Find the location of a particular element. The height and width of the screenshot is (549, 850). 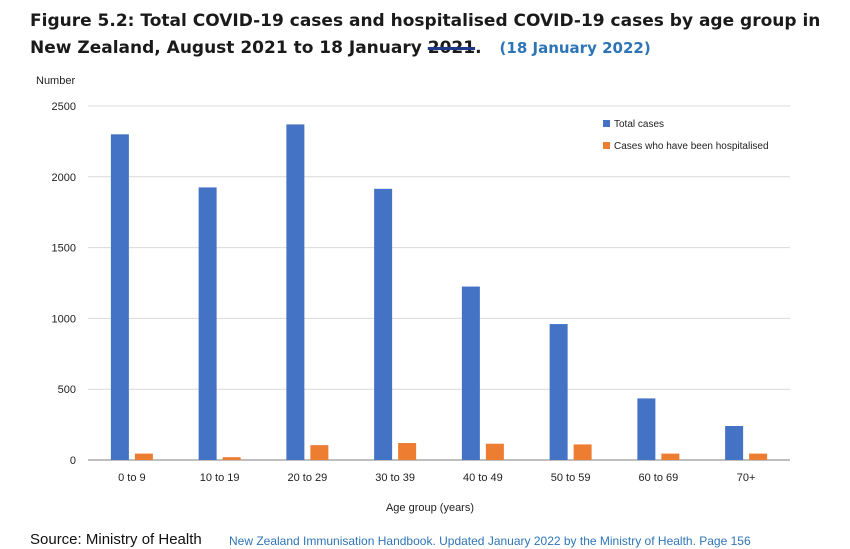

y-tick-label: 1000 is located at coordinates (64, 319).